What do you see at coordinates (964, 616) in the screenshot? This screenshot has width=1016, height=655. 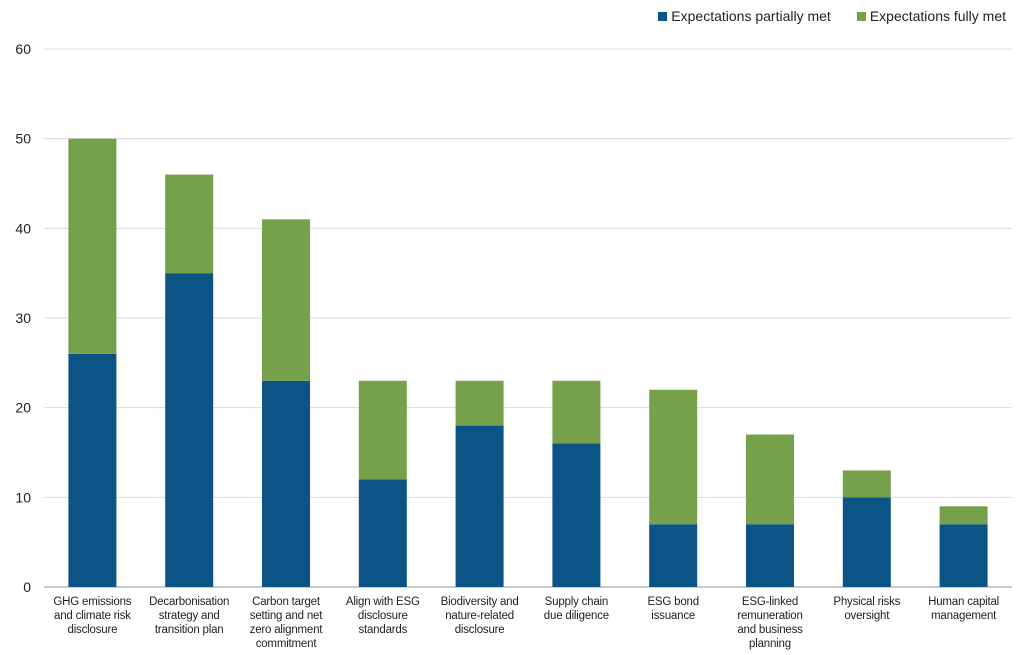 I see `x-tick-label-line: management` at bounding box center [964, 616].